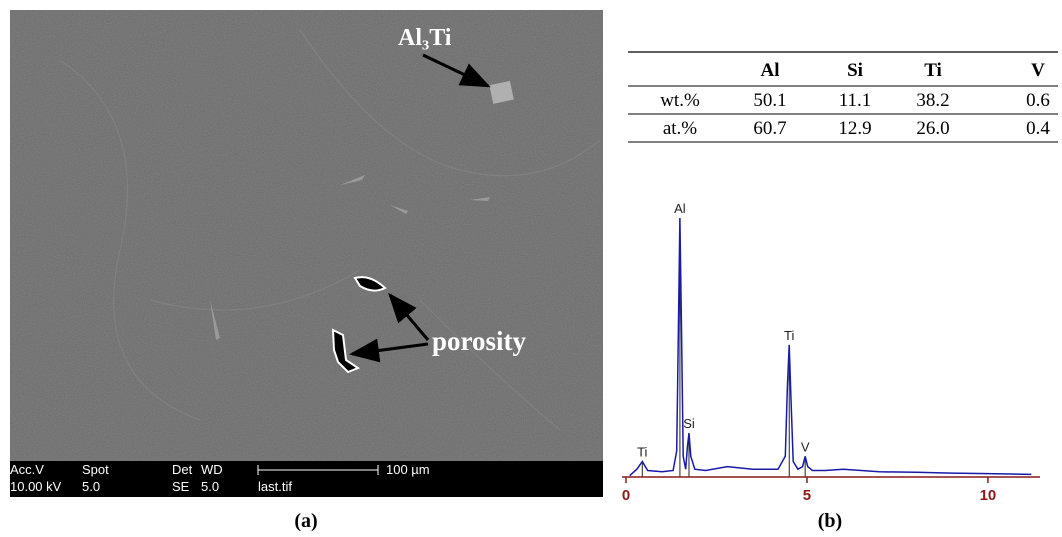  What do you see at coordinates (689, 423) in the screenshot?
I see `peak-label: Si` at bounding box center [689, 423].